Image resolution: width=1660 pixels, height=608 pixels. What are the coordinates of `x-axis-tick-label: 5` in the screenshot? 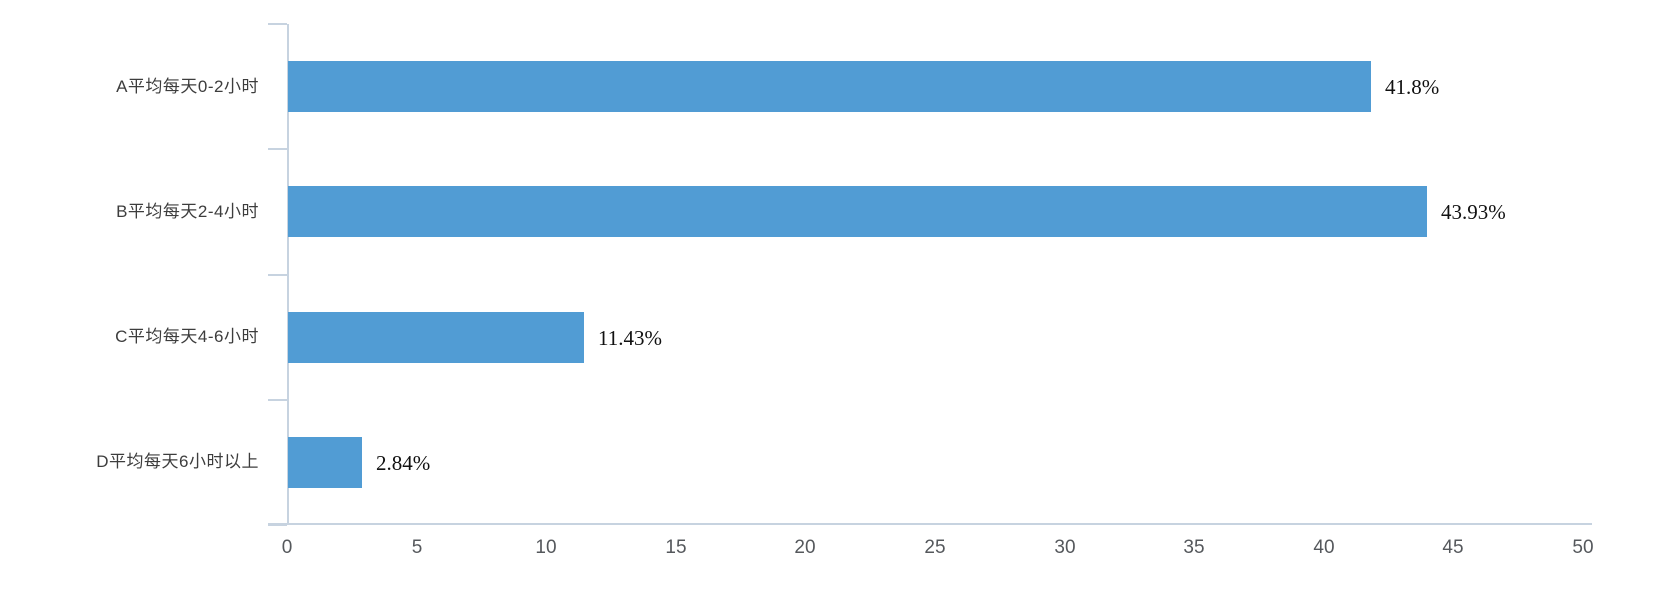 It's located at (417, 547).